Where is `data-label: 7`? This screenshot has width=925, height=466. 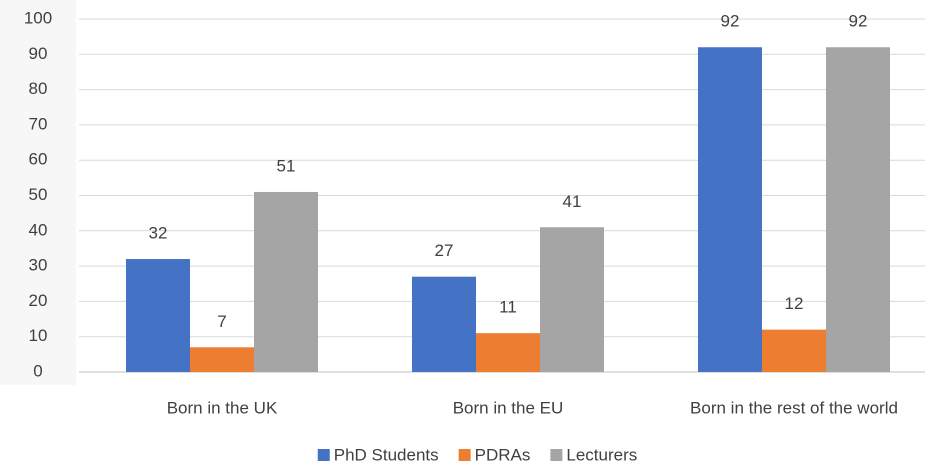 data-label: 7 is located at coordinates (221, 321).